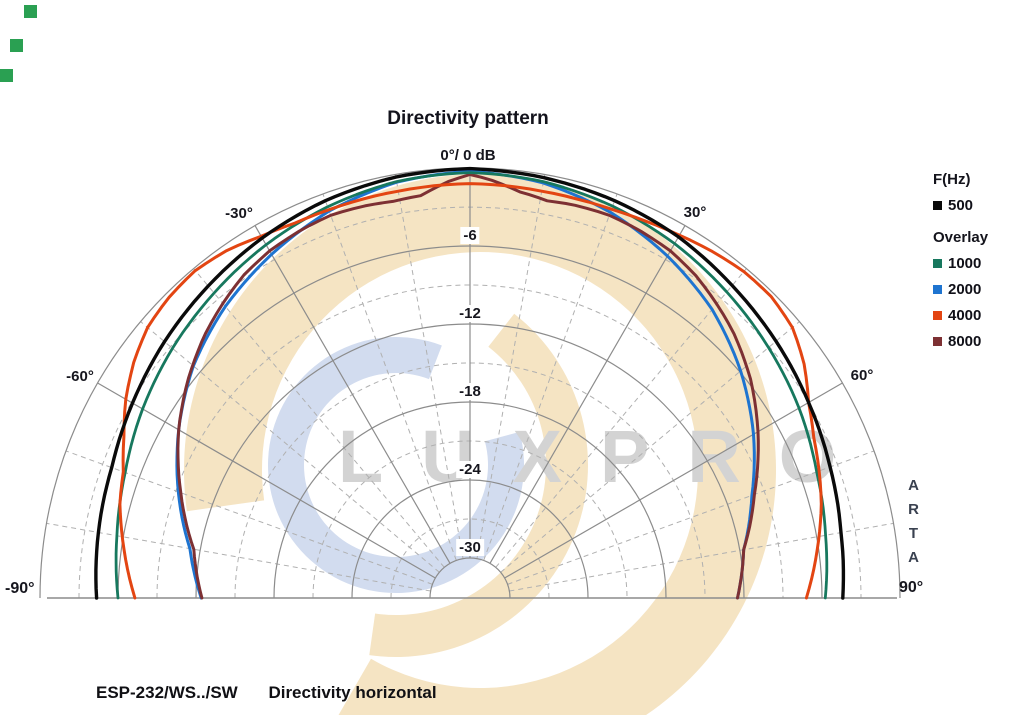 This screenshot has height=715, width=1024. Describe the element at coordinates (239, 213) in the screenshot. I see `angle-label-minus30: -30°` at that location.